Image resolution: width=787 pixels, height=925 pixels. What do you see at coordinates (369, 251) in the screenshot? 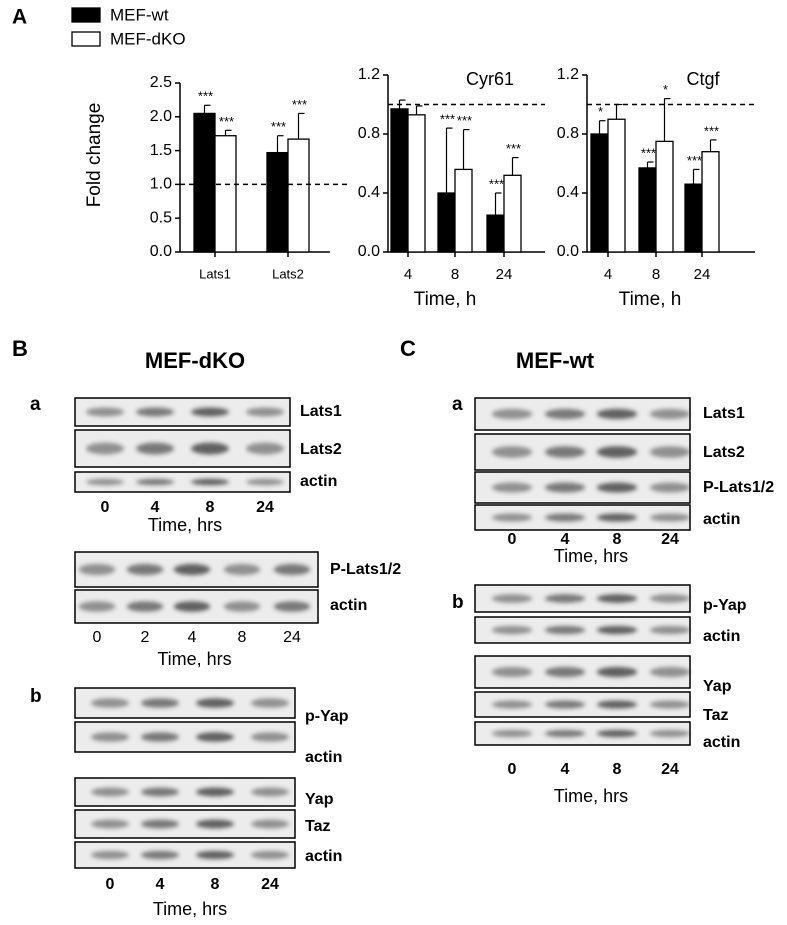
I see `y-tick-label: 0.0` at bounding box center [369, 251].